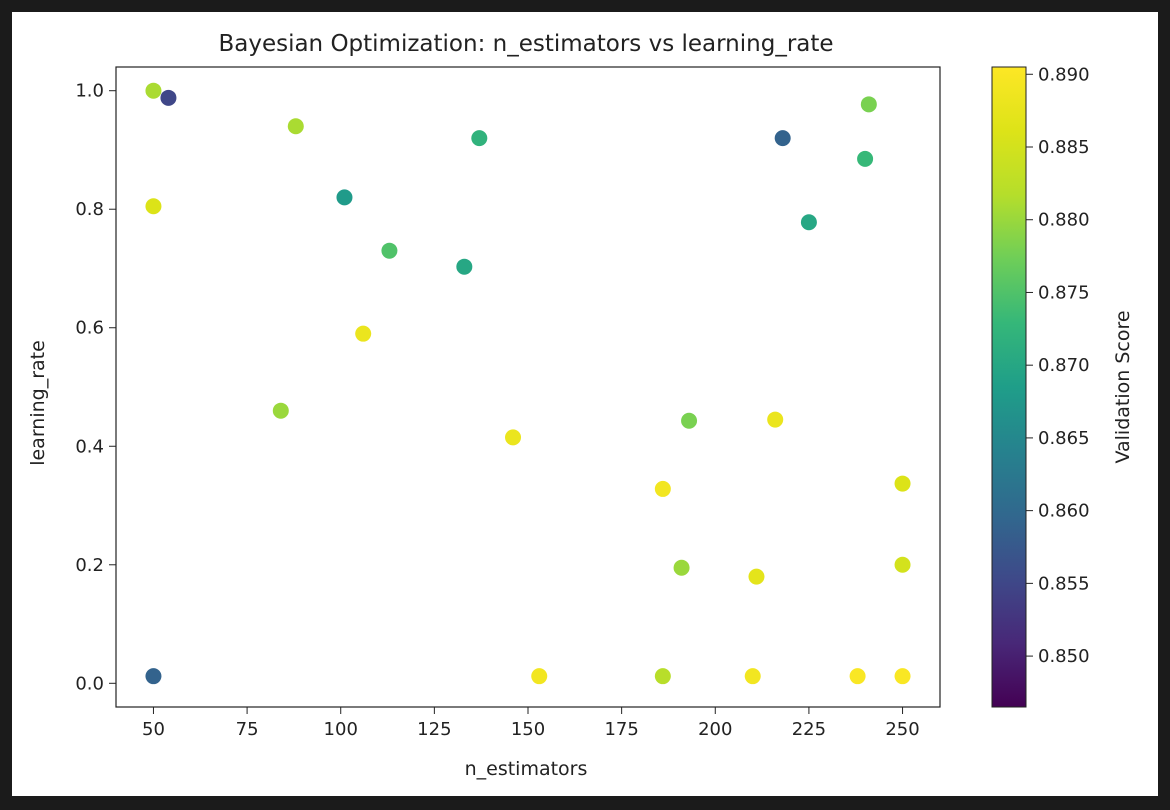  I want to click on x-tick-label: 125, so click(434, 729).